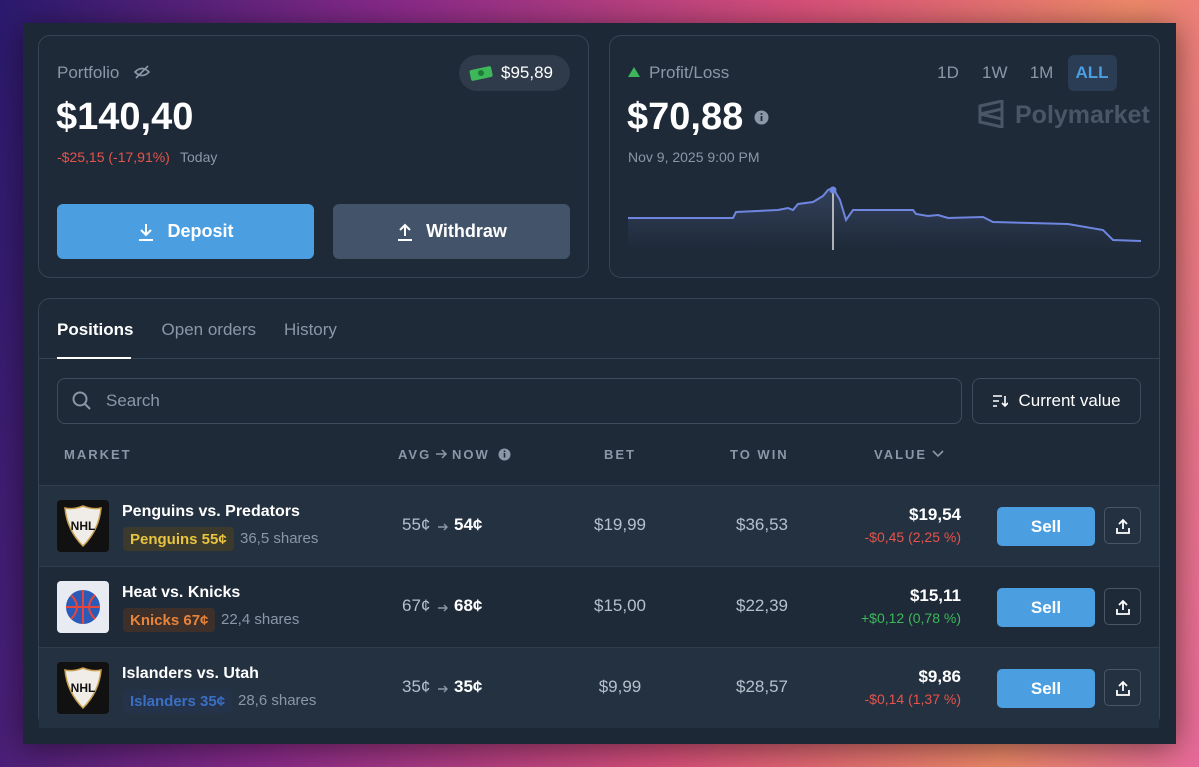 This screenshot has width=1199, height=767. Describe the element at coordinates (913, 699) in the screenshot. I see `value-change: -$0,14 (1,37 %)` at that location.